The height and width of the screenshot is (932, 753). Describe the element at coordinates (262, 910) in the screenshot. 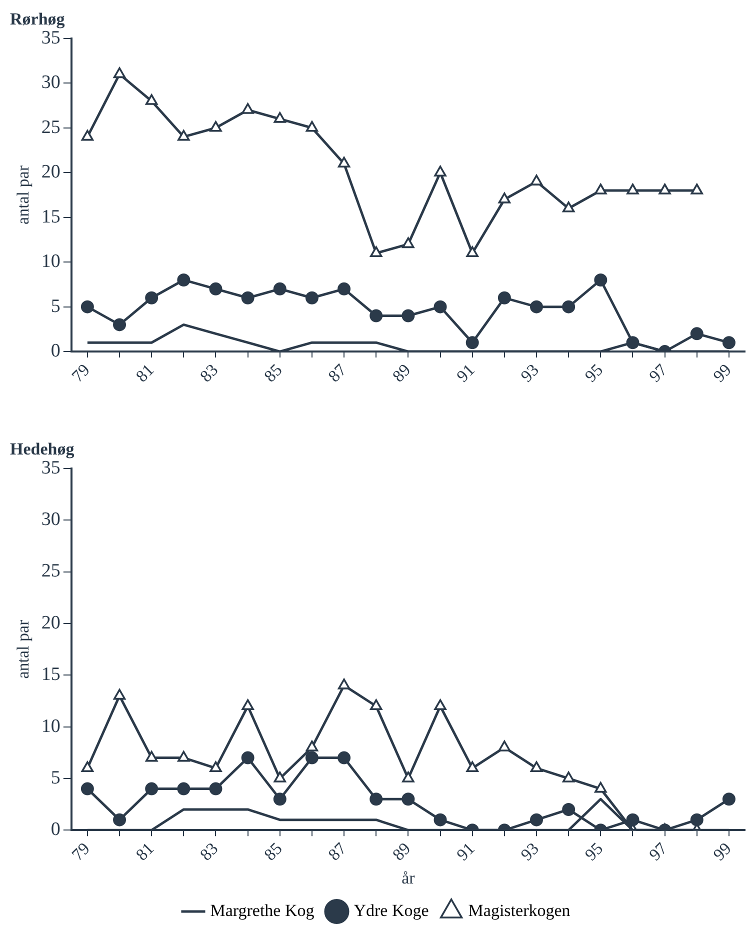

I see `legend-label: Margrethe Kog` at that location.